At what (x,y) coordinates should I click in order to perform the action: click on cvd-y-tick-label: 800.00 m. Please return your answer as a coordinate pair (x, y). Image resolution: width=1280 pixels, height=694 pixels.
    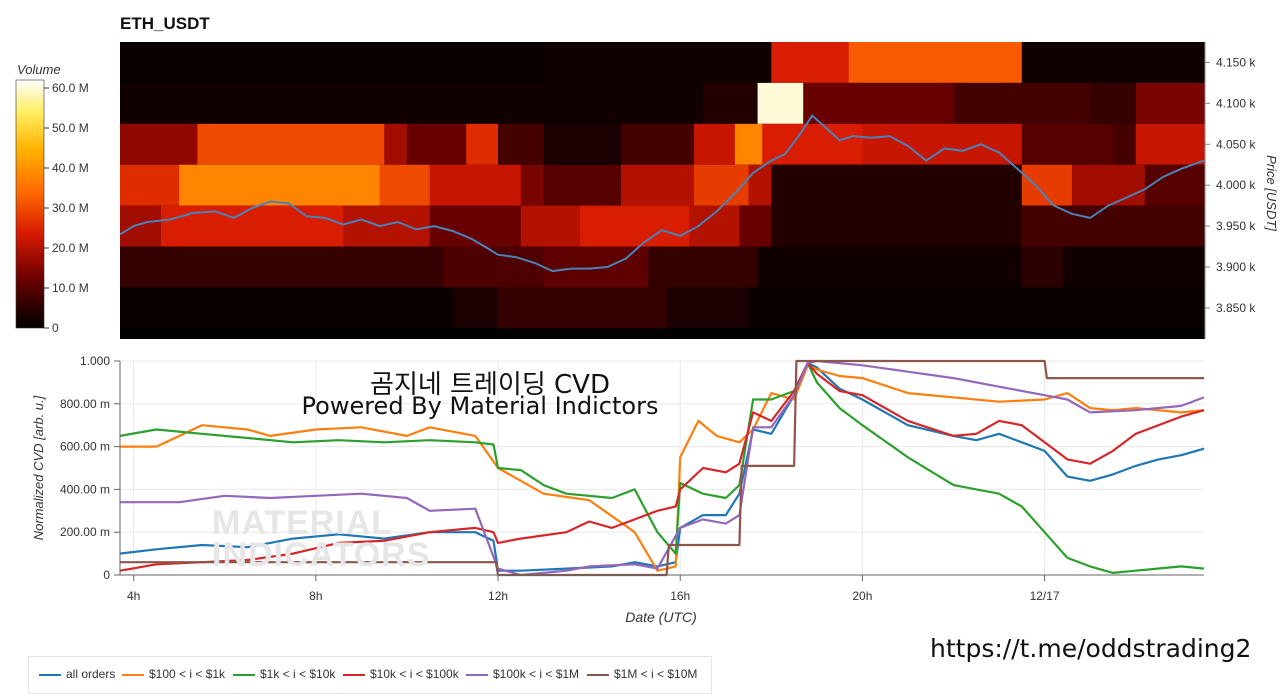
    Looking at the image, I should click on (85, 404).